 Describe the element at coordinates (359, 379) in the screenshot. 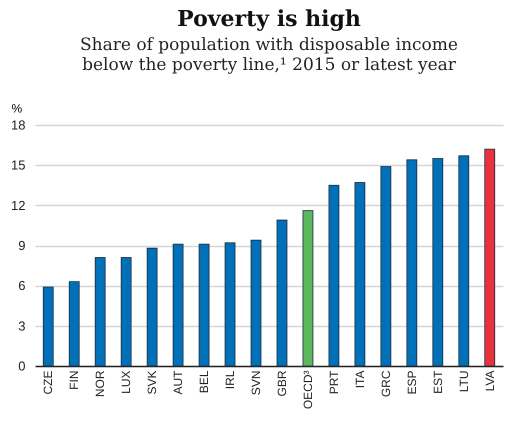

I see `x-tick-label: ITA` at that location.